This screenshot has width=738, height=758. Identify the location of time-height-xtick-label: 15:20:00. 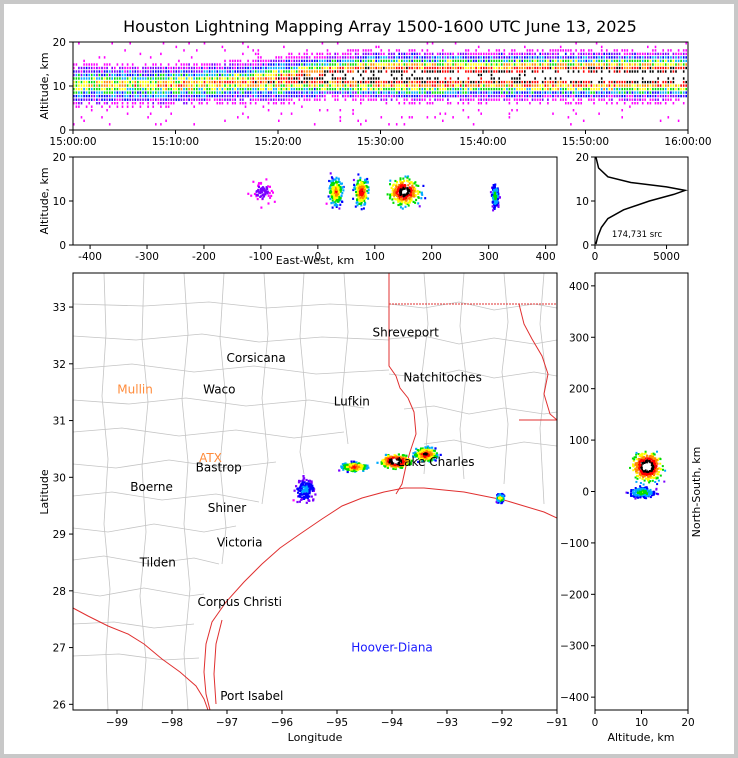
(277, 142).